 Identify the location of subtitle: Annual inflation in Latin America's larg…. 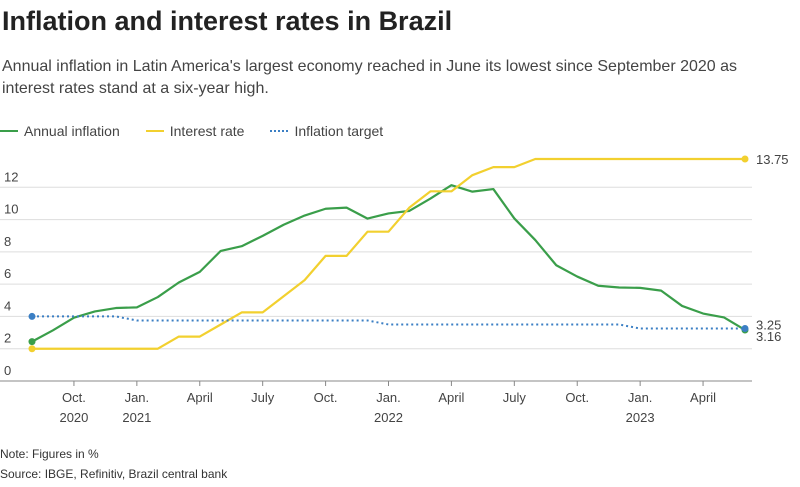
(370, 77).